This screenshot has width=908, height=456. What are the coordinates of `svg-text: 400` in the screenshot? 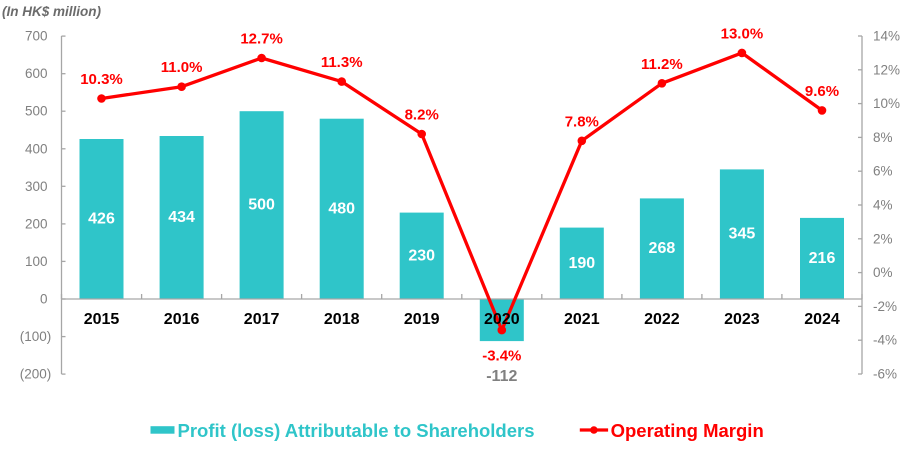 It's located at (36, 148).